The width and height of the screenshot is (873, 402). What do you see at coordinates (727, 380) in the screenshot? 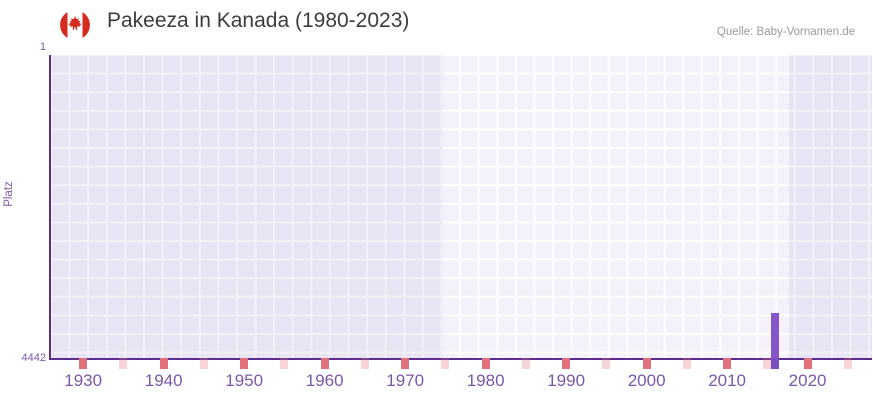
I see `x-axis-tick-label: 2010` at bounding box center [727, 380].